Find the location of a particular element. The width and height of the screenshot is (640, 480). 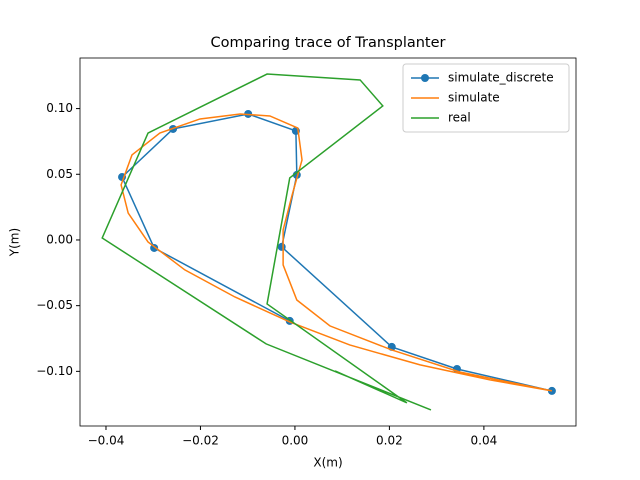

legend-label: simulate is located at coordinates (474, 98).